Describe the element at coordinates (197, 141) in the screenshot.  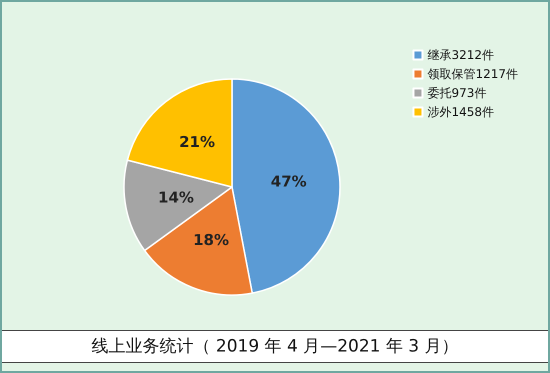
I see `data-label: 21%` at that location.